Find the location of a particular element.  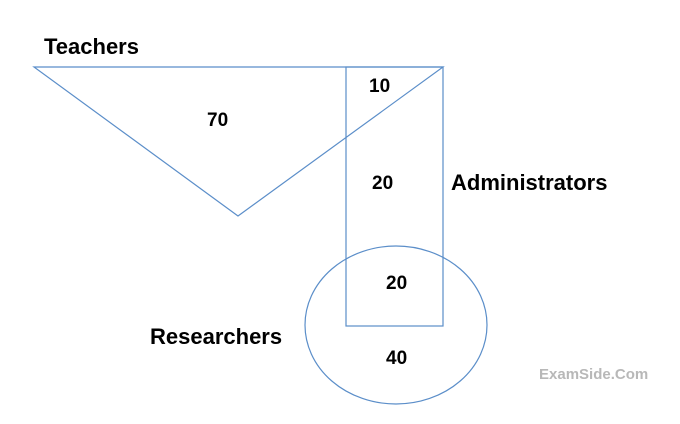

administrators-only-value: 20 is located at coordinates (382, 183).